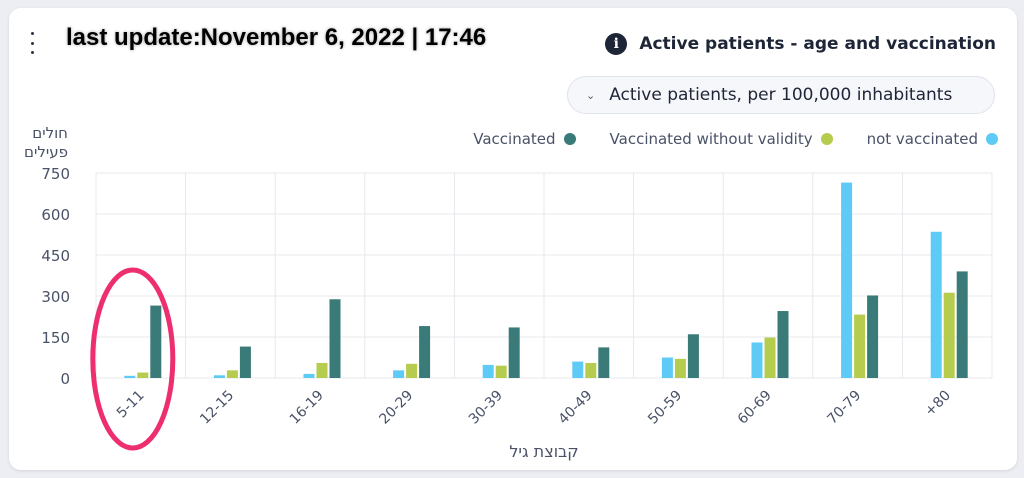 This screenshot has width=1024, height=478. Describe the element at coordinates (46, 152) in the screenshot. I see `y-axis-label: פעילים` at that location.